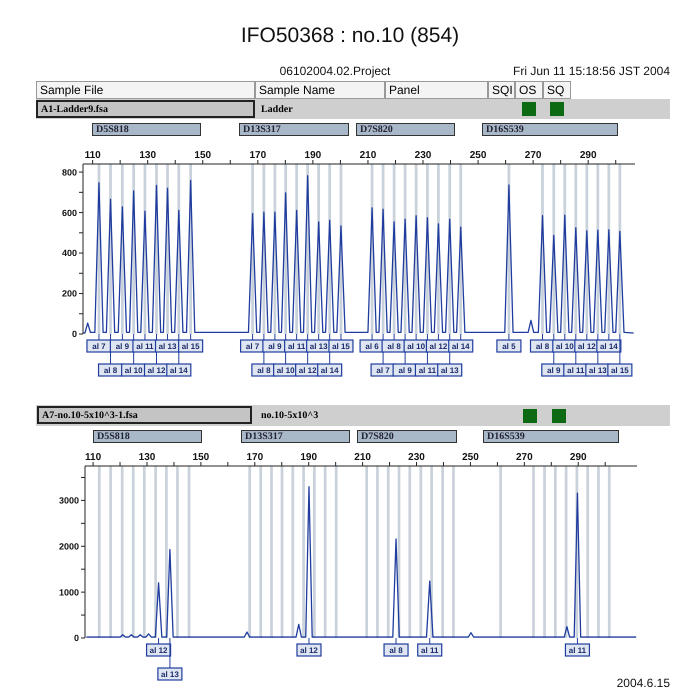 Image resolution: width=700 pixels, height=700 pixels. Describe the element at coordinates (591, 71) in the screenshot. I see `text: Fri Jun 11 15:18:56 JST 2004` at that location.